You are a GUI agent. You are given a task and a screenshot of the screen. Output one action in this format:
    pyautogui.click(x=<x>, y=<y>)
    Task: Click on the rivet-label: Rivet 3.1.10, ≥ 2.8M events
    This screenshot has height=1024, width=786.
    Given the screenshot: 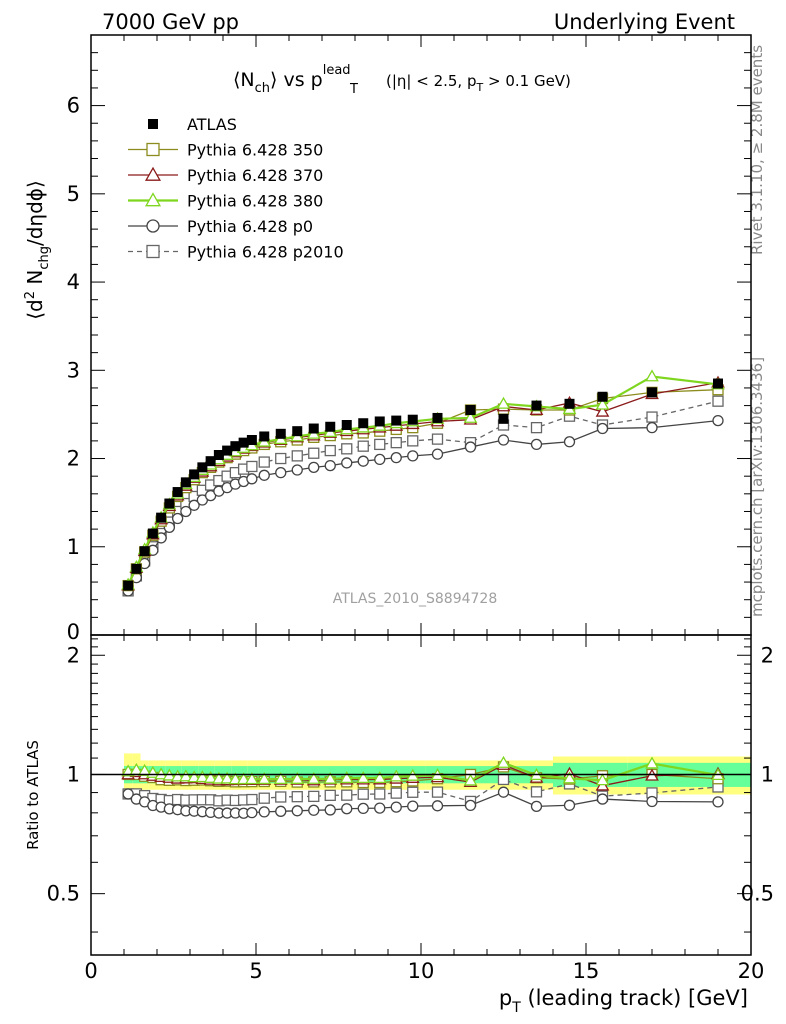 What is the action you would take?
    pyautogui.click(x=757, y=150)
    